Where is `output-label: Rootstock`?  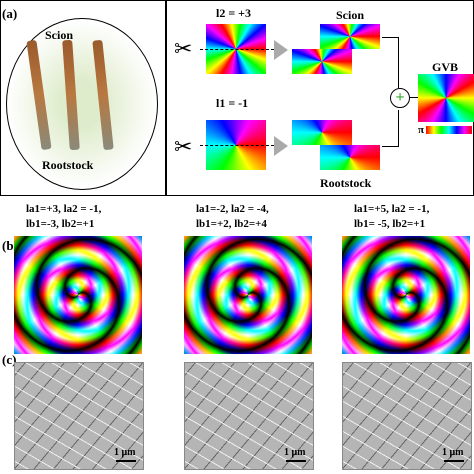 output-label: Rootstock is located at coordinates (346, 183).